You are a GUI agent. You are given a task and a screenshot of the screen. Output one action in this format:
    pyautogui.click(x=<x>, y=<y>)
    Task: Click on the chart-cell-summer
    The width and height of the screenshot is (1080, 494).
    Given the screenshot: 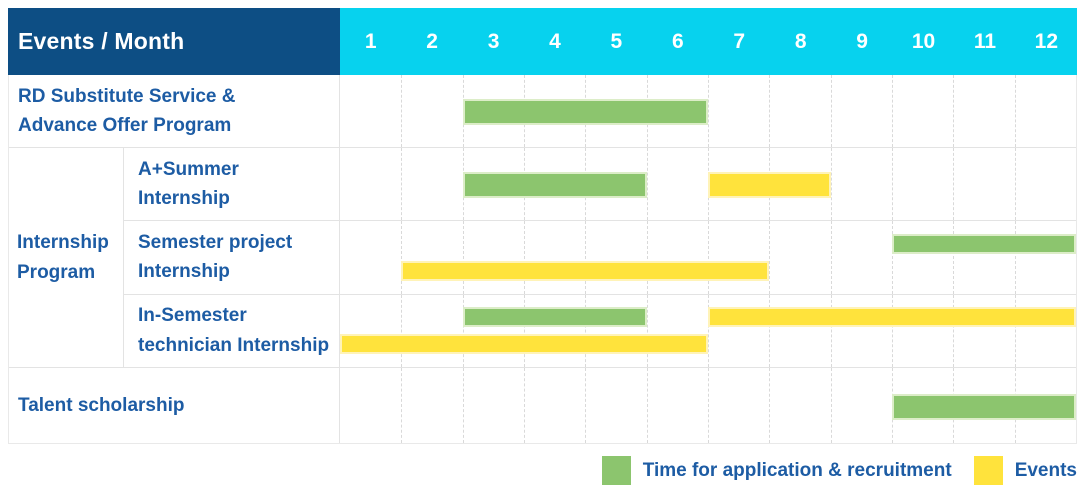 What is the action you would take?
    pyautogui.click(x=708, y=184)
    